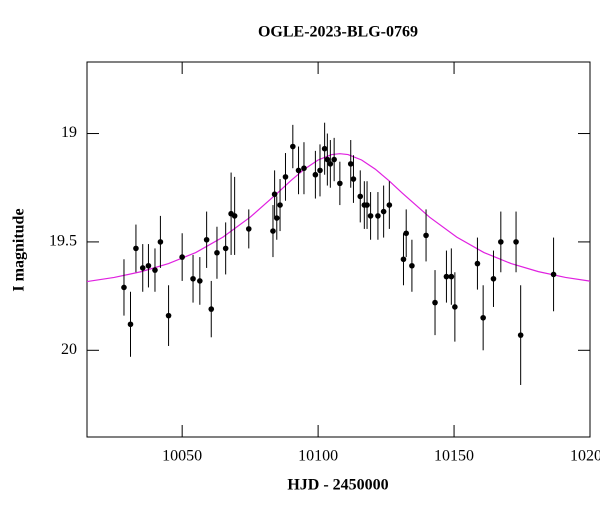  What do you see at coordinates (69, 132) in the screenshot?
I see `y-tick-label: 19` at bounding box center [69, 132].